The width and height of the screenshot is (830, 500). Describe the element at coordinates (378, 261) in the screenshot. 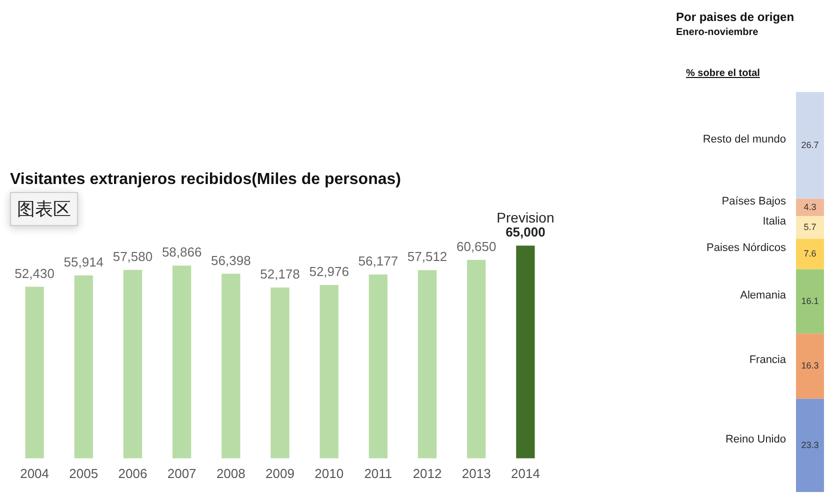

I see `data-label: 56,177` at that location.